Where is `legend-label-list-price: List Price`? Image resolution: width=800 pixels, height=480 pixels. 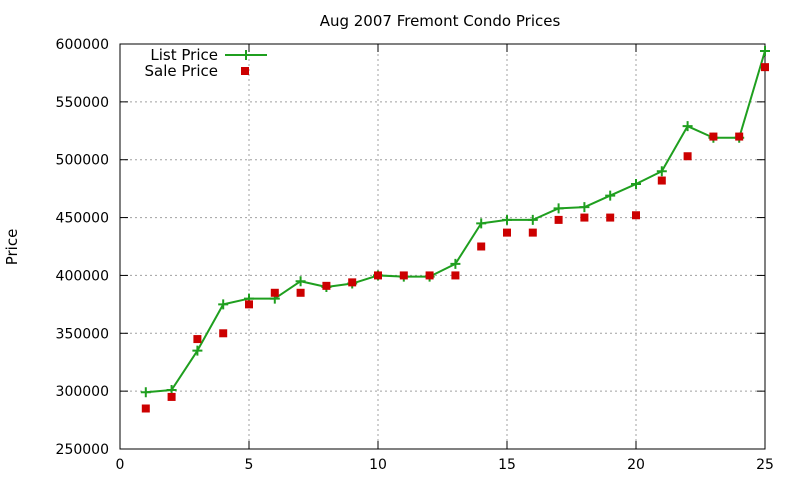
legend-label-list-price: List Price is located at coordinates (184, 55).